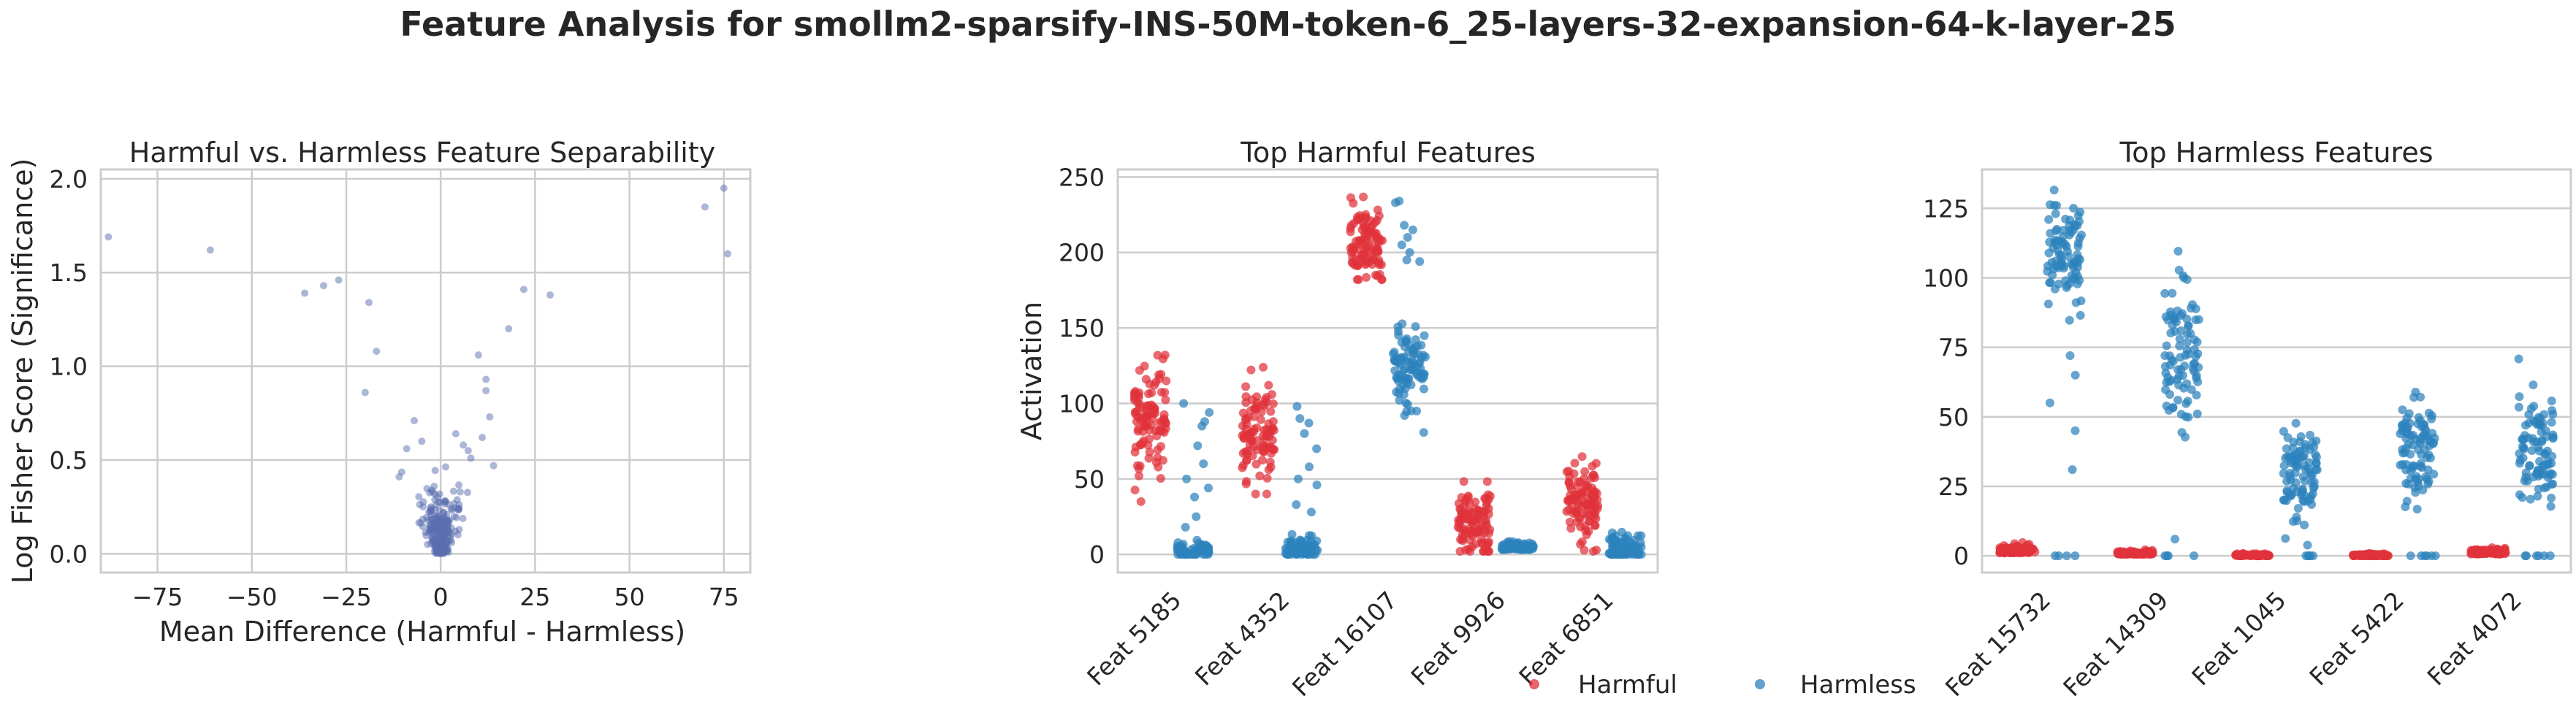  Describe the element at coordinates (1242, 638) in the screenshot. I see `panel-2-xtick-label: Feat 4352` at that location.